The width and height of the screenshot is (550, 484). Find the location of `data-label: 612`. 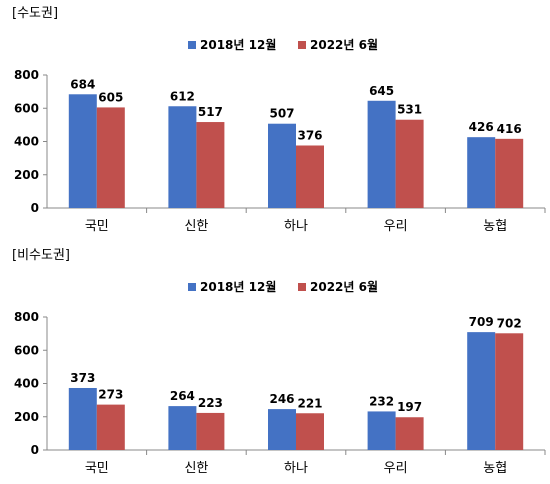

data-label: 612 is located at coordinates (182, 96).